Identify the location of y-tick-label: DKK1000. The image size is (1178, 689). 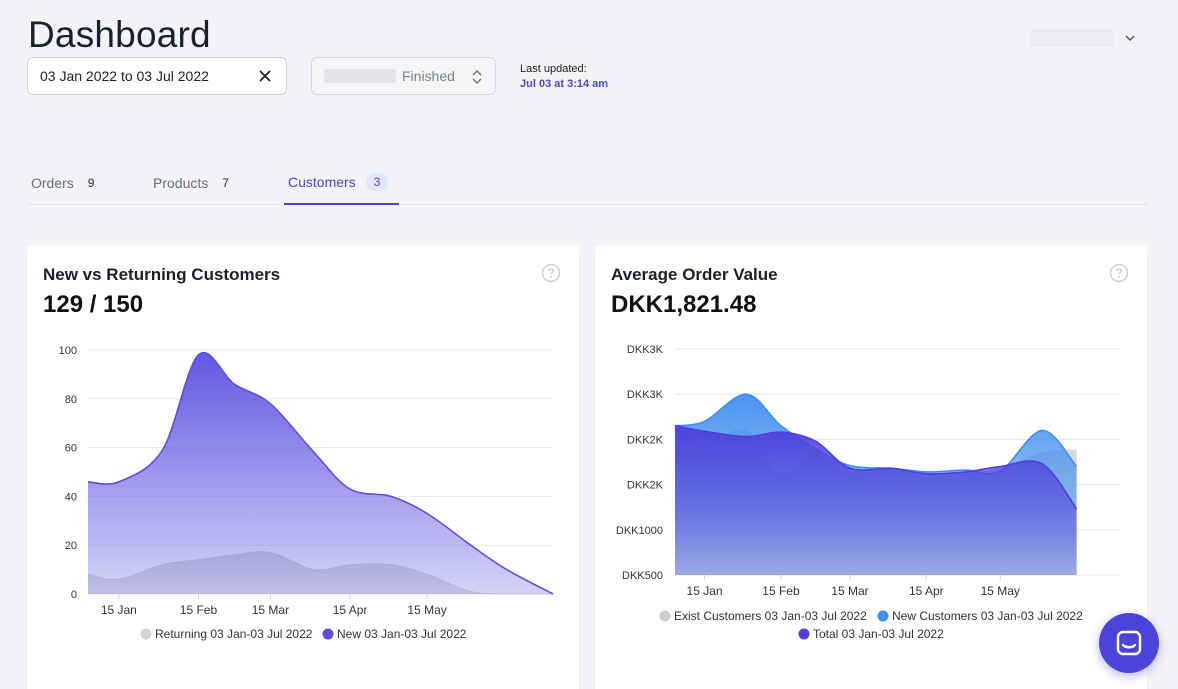
(639, 531).